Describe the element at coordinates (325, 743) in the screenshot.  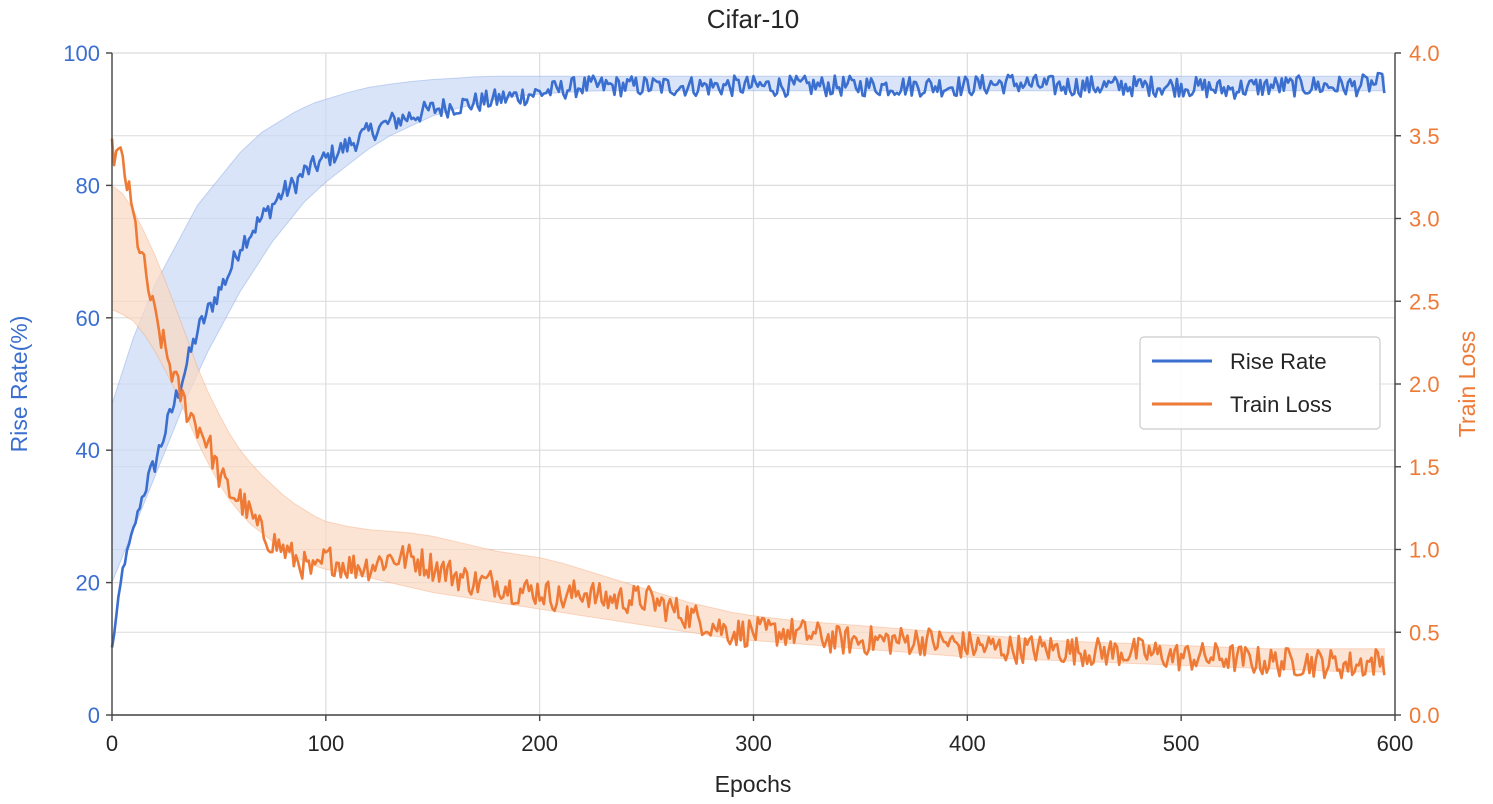
I see `x-tick-label-100: 100` at that location.